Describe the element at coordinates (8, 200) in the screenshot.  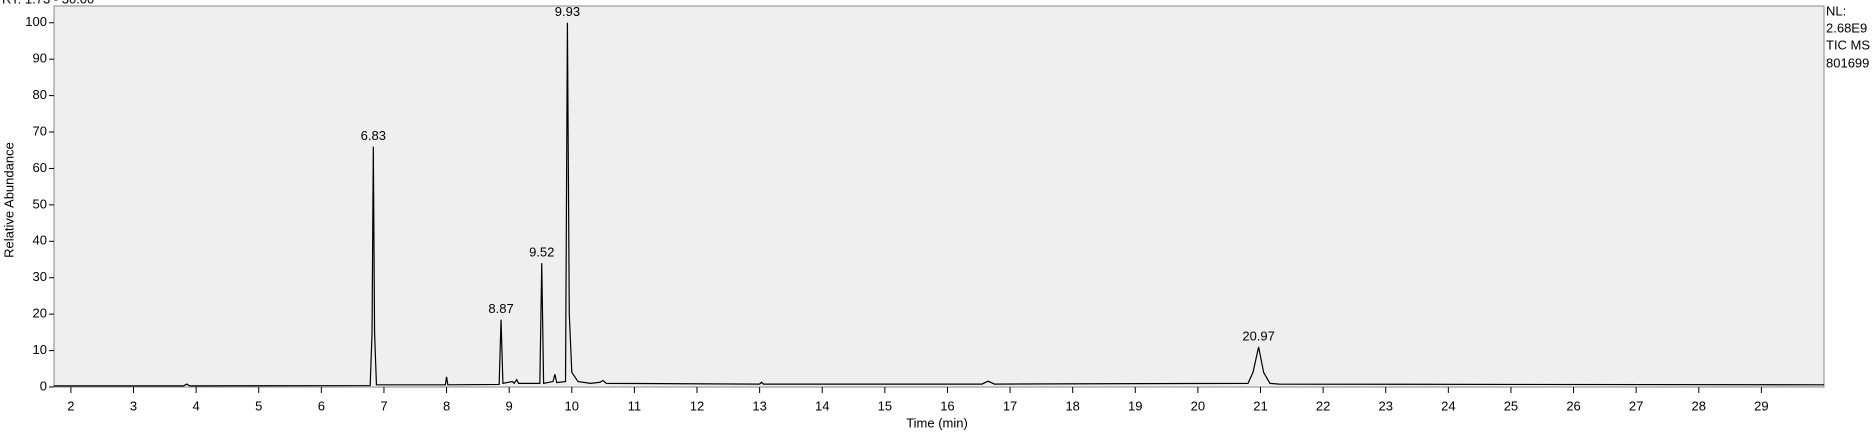
I see `y-axis-title: Relative Abundance` at that location.